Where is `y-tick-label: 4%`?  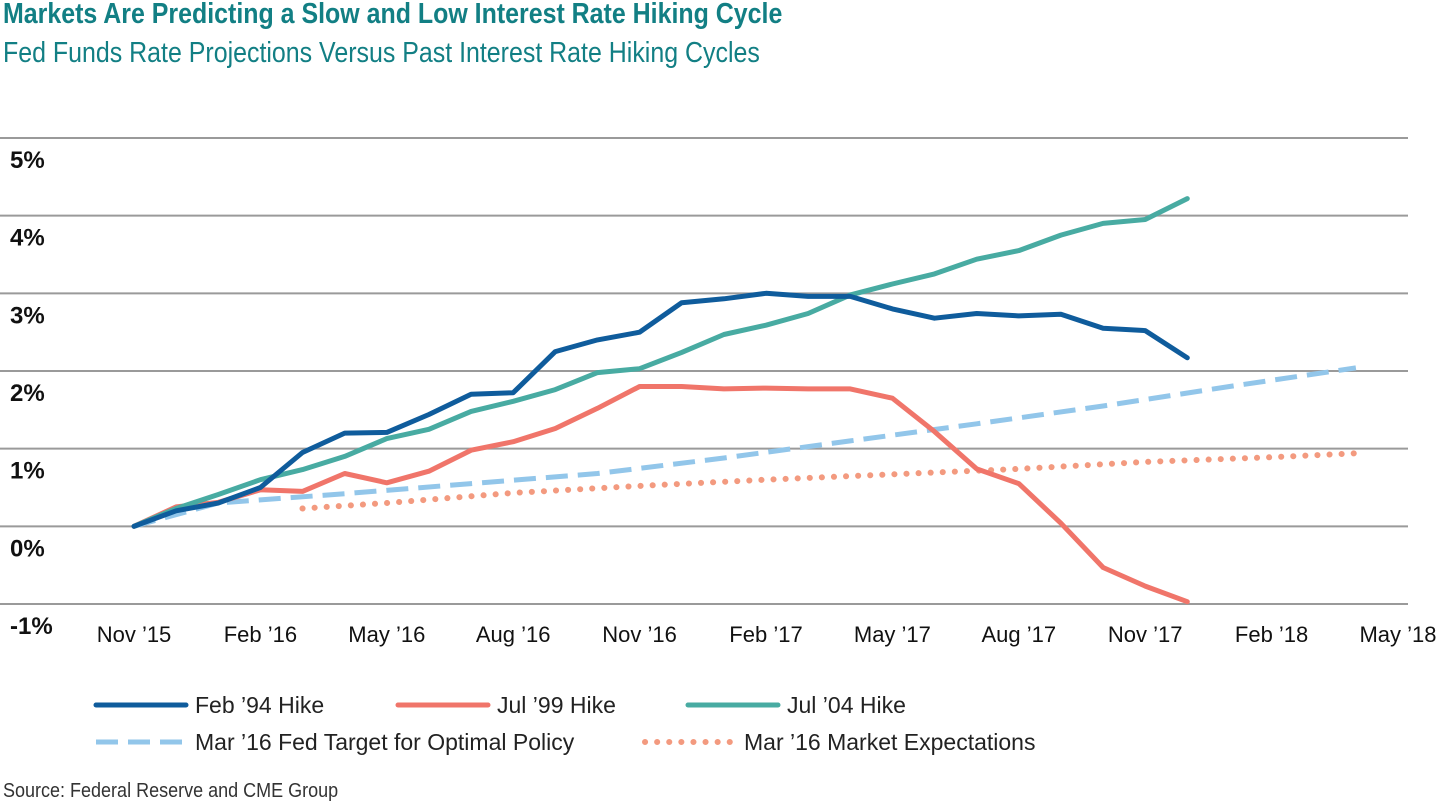
y-tick-label: 4% is located at coordinates (27, 238).